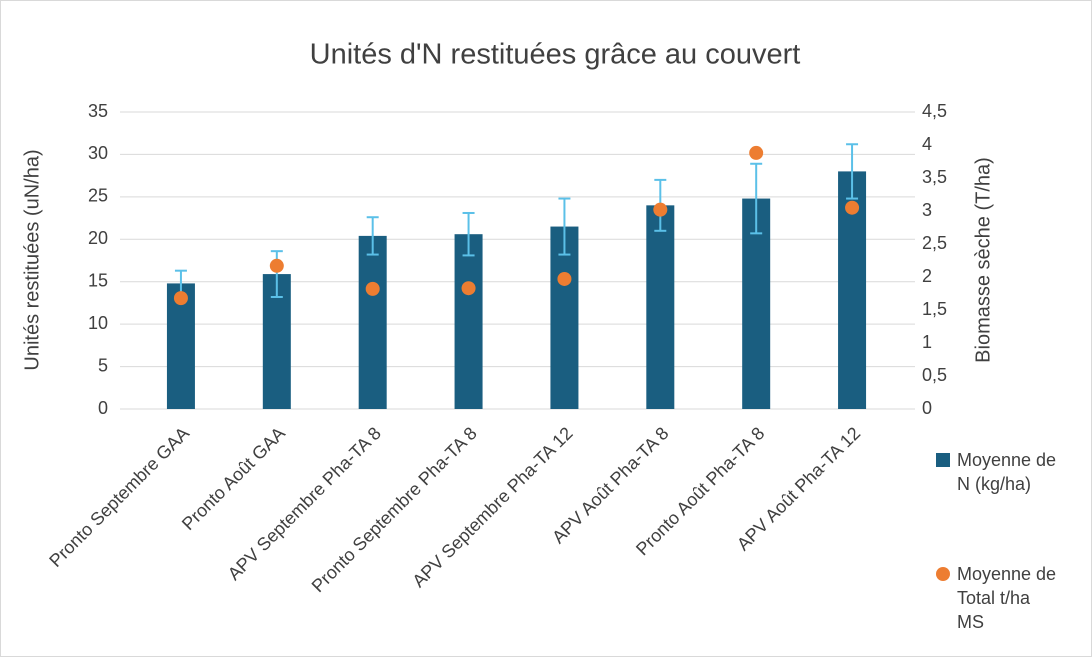 This screenshot has height=657, width=1092. Describe the element at coordinates (934, 177) in the screenshot. I see `y2-tick-label: 3,5` at that location.